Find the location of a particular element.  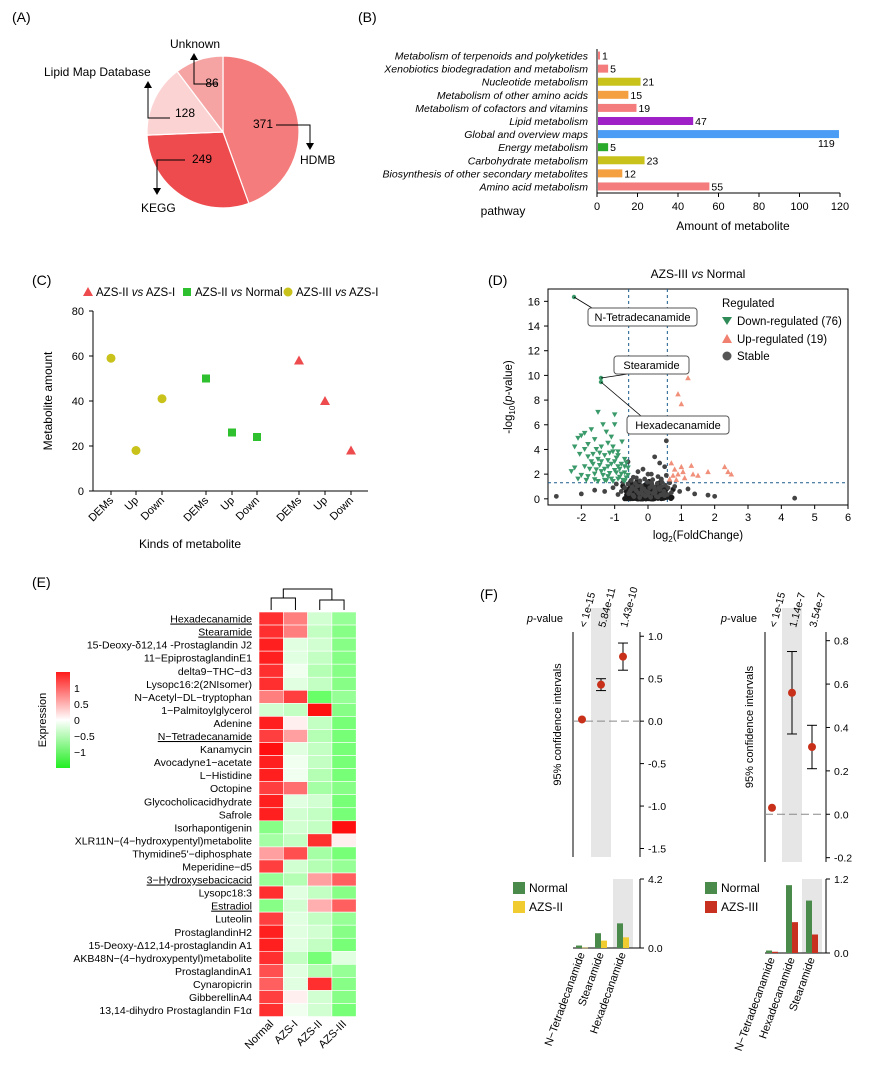

heatmap-row-label: 3−Hydroxysebacicacid is located at coordinates (200, 881).